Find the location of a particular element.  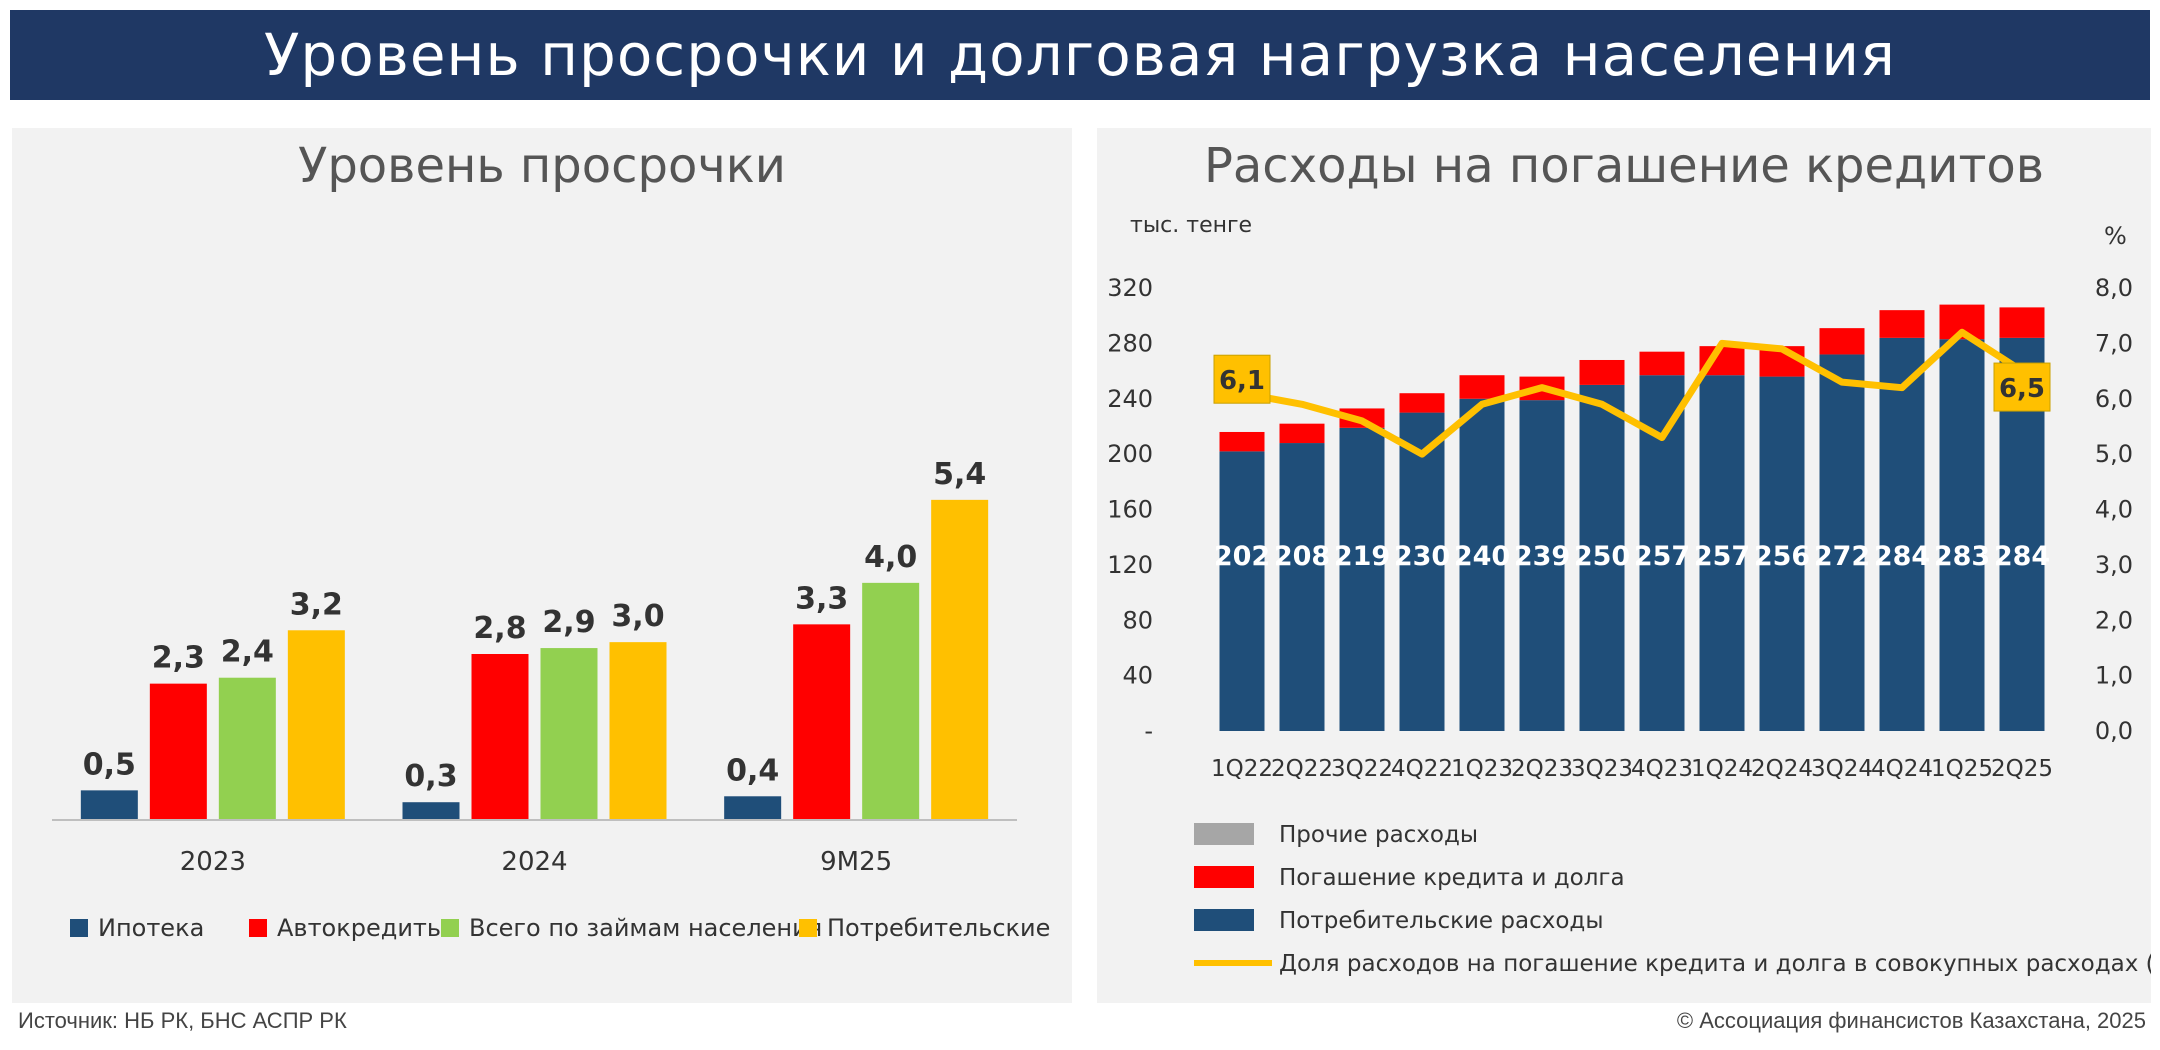

bar-repayment-3Q23 is located at coordinates (1602, 372).